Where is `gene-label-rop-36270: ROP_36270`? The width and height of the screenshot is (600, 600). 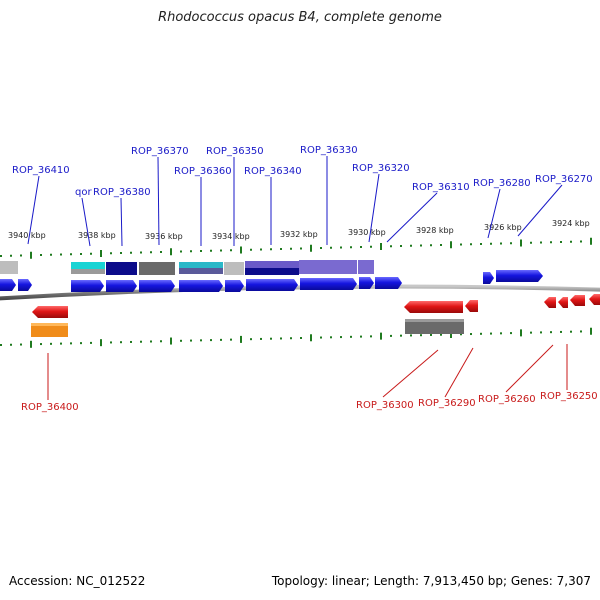 gene-label-rop-36270: ROP_36270 is located at coordinates (564, 179).